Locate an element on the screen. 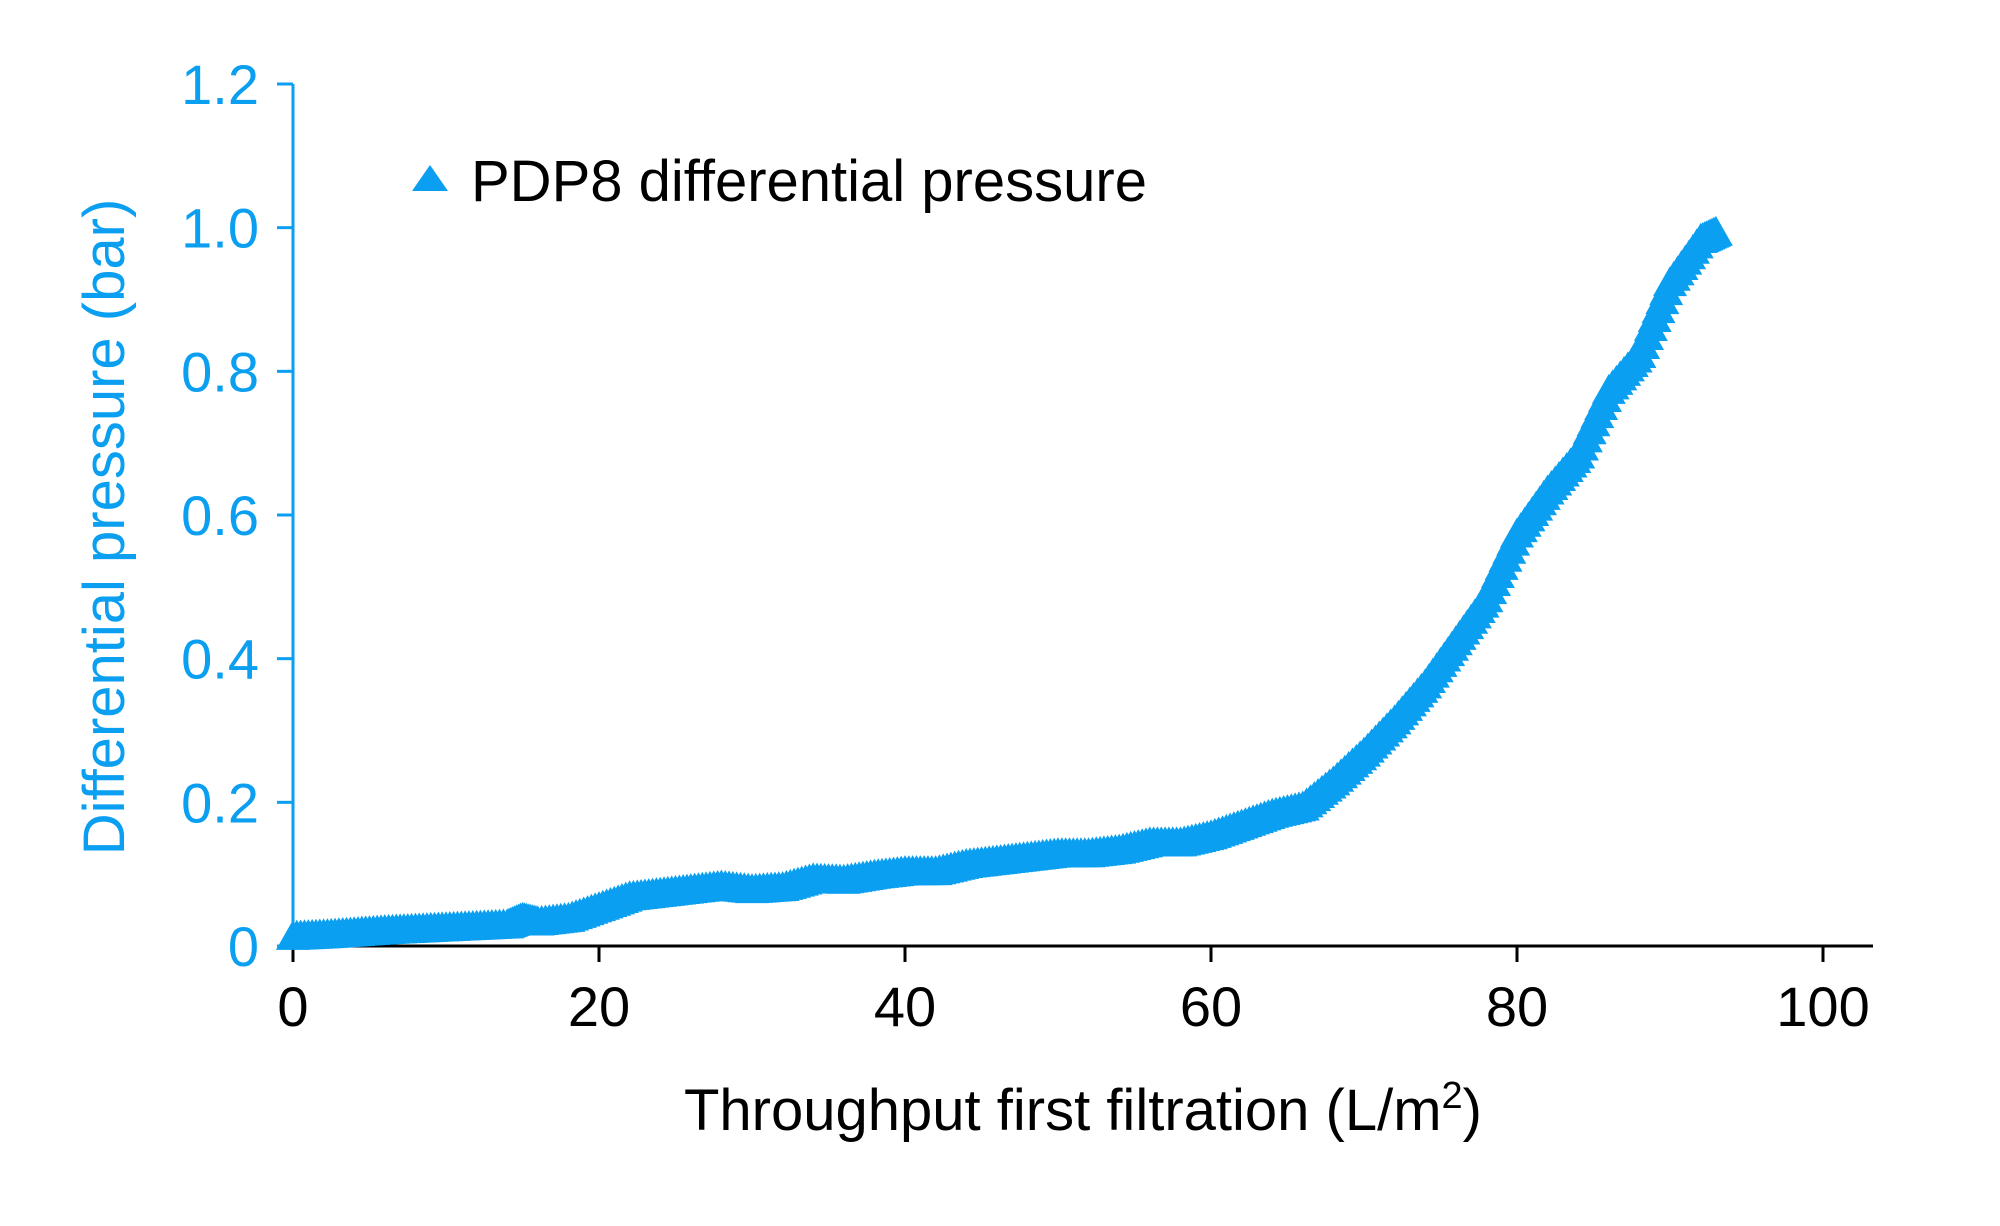  x-axis-title-superscript: 2 is located at coordinates (1452, 1096).